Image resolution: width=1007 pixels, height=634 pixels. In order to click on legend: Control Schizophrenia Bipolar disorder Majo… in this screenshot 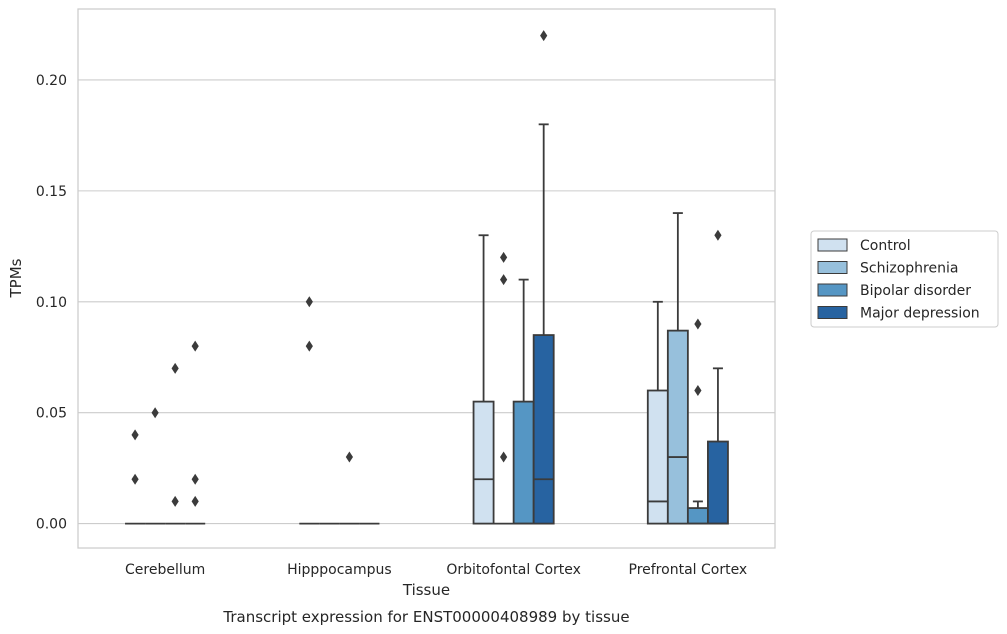, I will do `click(904, 279)`.